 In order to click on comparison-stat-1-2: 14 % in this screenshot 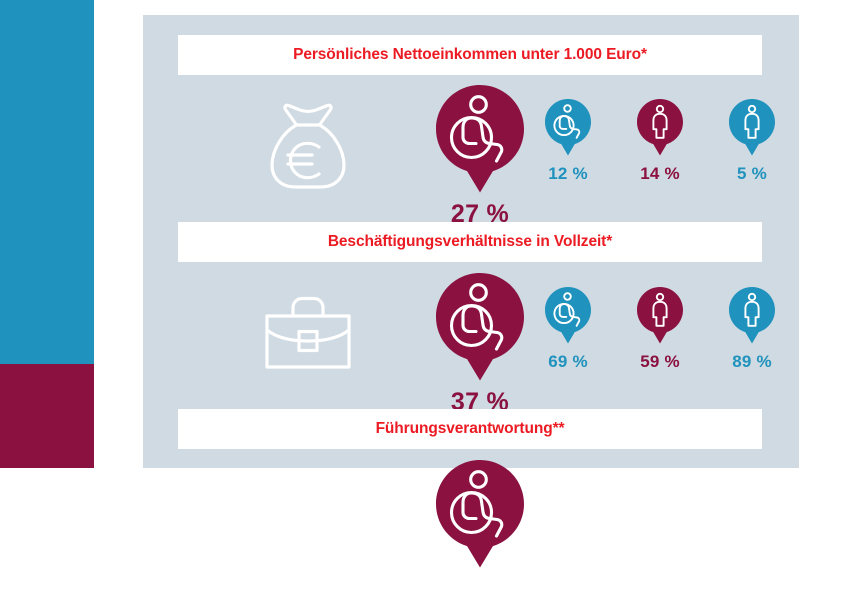, I will do `click(660, 141)`.